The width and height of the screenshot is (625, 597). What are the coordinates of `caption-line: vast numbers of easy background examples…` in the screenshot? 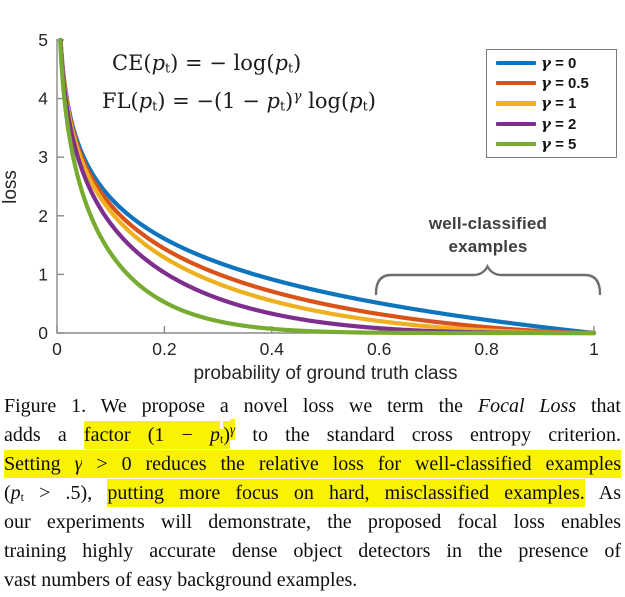 It's located at (312, 580).